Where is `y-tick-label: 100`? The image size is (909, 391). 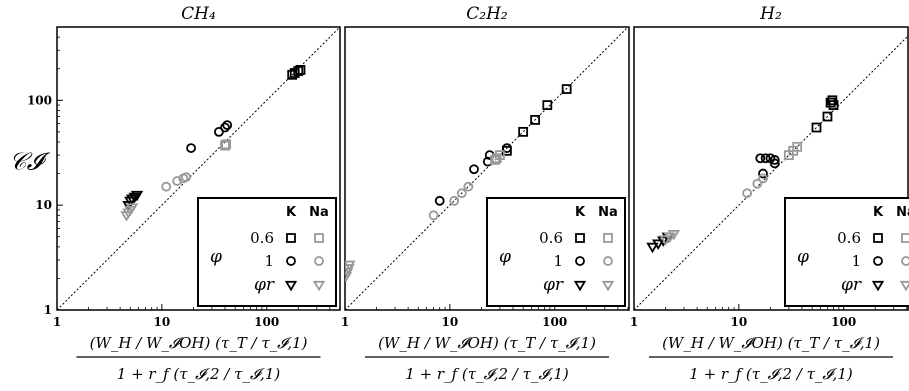
y-tick-label: 100 is located at coordinates (39, 100).